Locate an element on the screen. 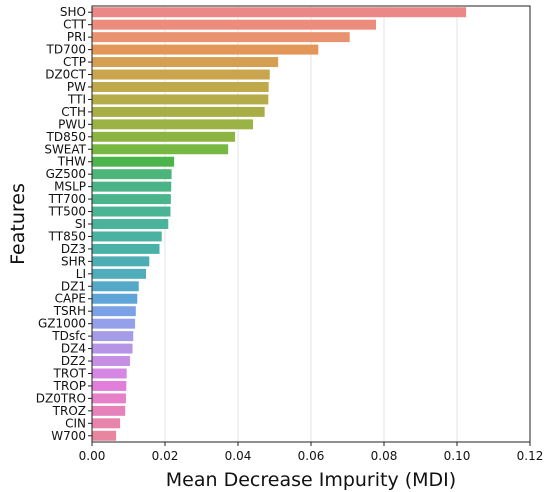  bar-thw is located at coordinates (133, 161).